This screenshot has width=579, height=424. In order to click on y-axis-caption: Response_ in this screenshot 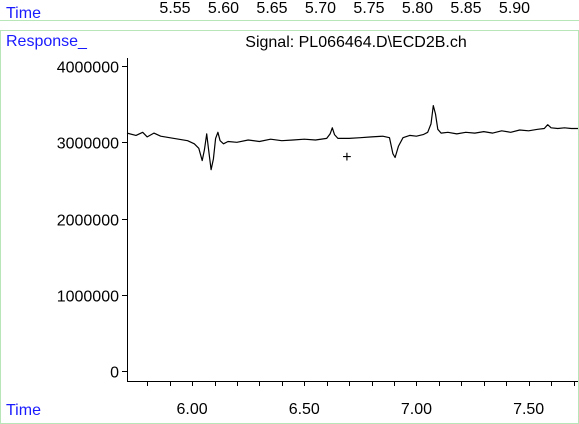, I will do `click(47, 41)`.